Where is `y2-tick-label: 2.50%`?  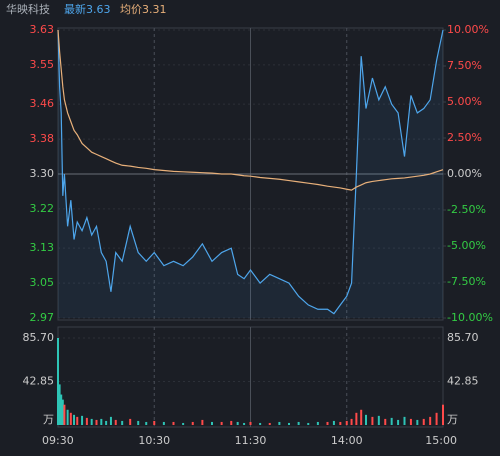 y2-tick-label: 2.50% is located at coordinates (464, 137).